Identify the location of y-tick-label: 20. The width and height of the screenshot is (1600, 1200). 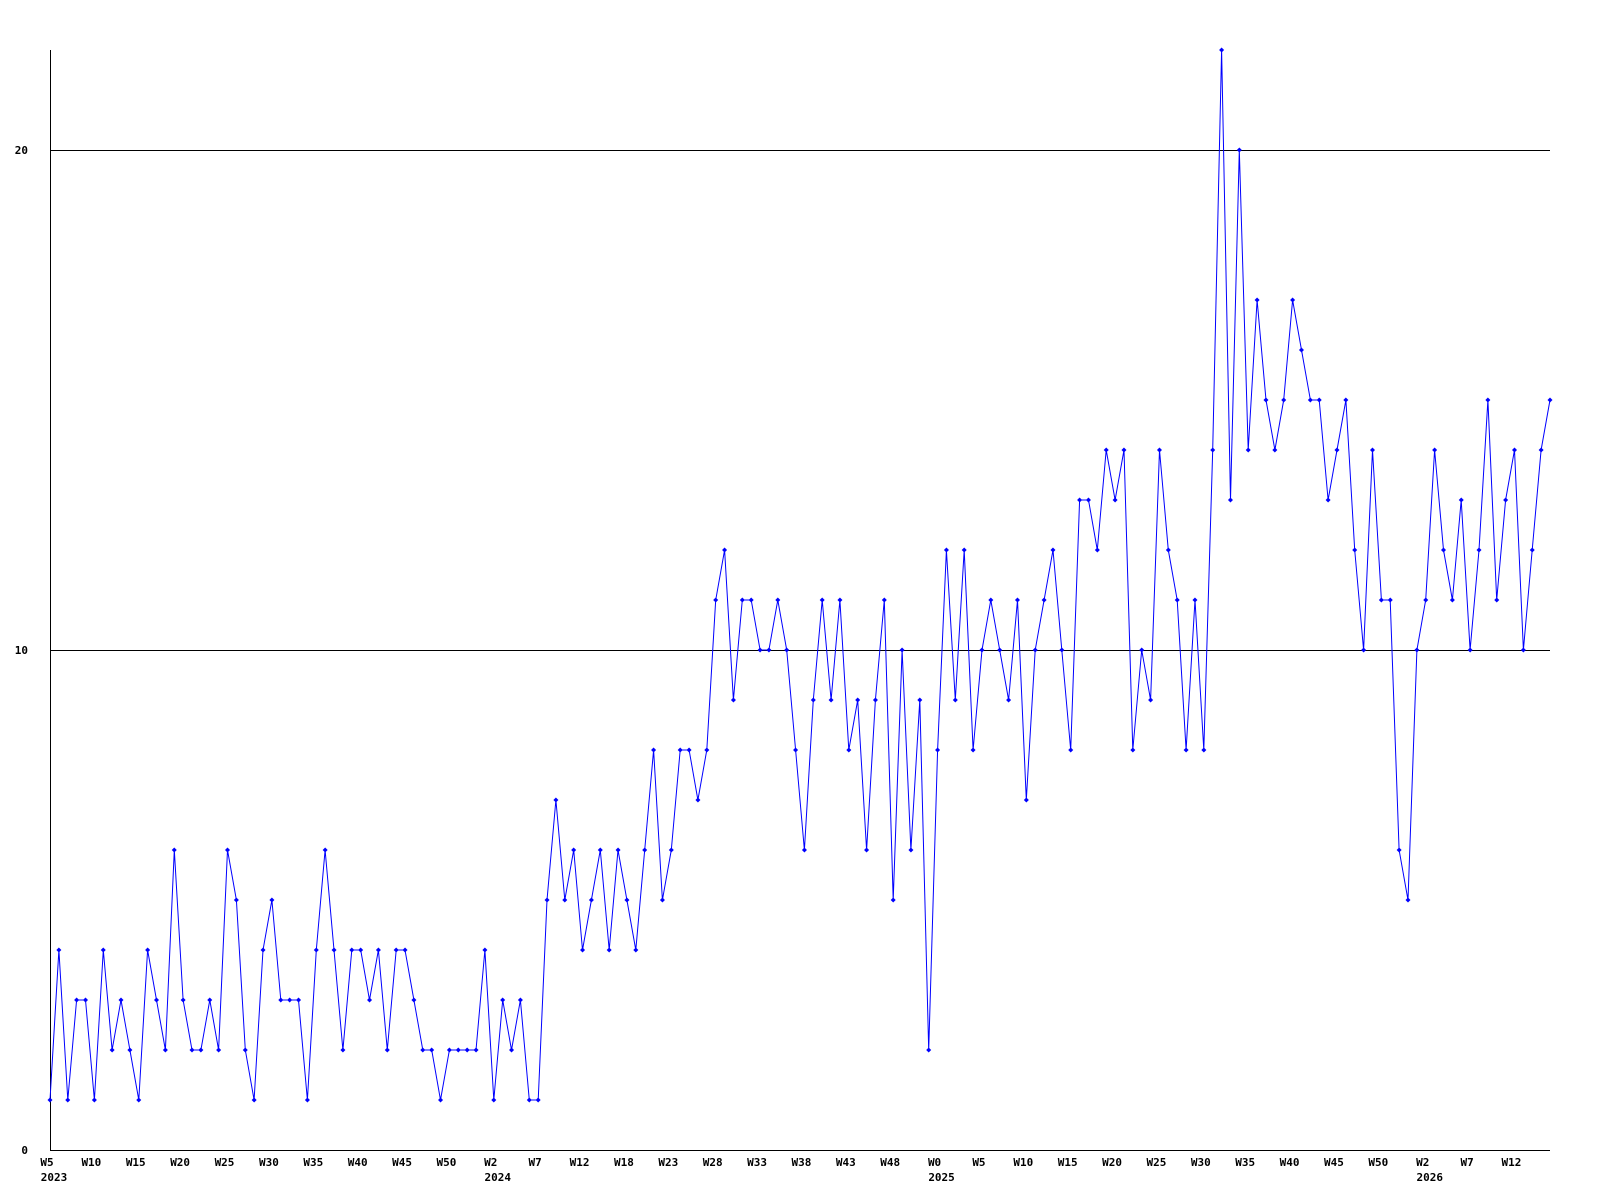
(21, 150).